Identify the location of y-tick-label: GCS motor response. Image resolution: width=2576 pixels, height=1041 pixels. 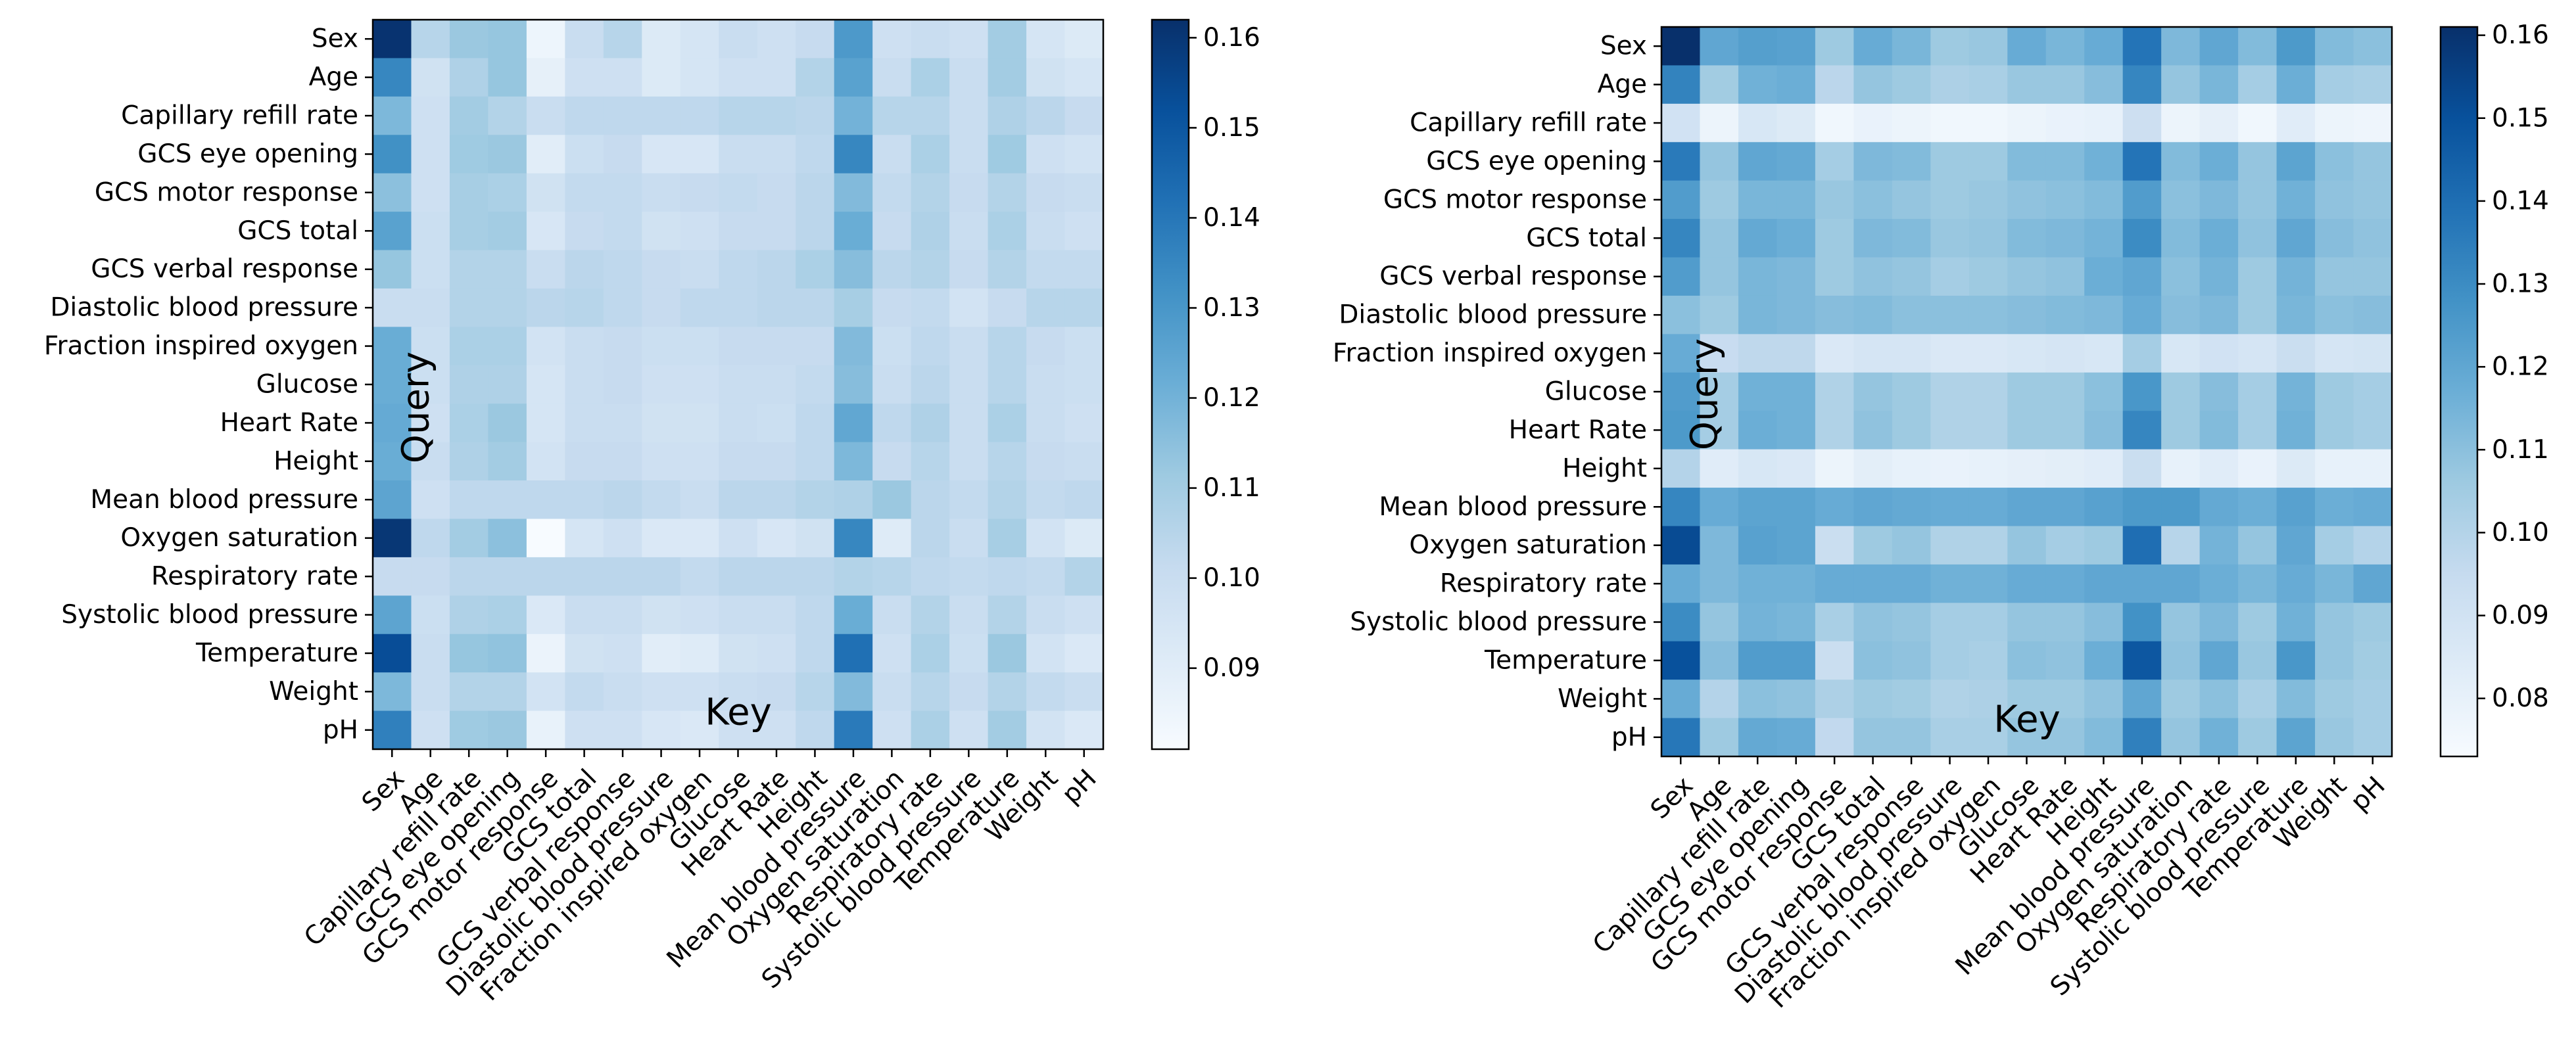
(226, 192).